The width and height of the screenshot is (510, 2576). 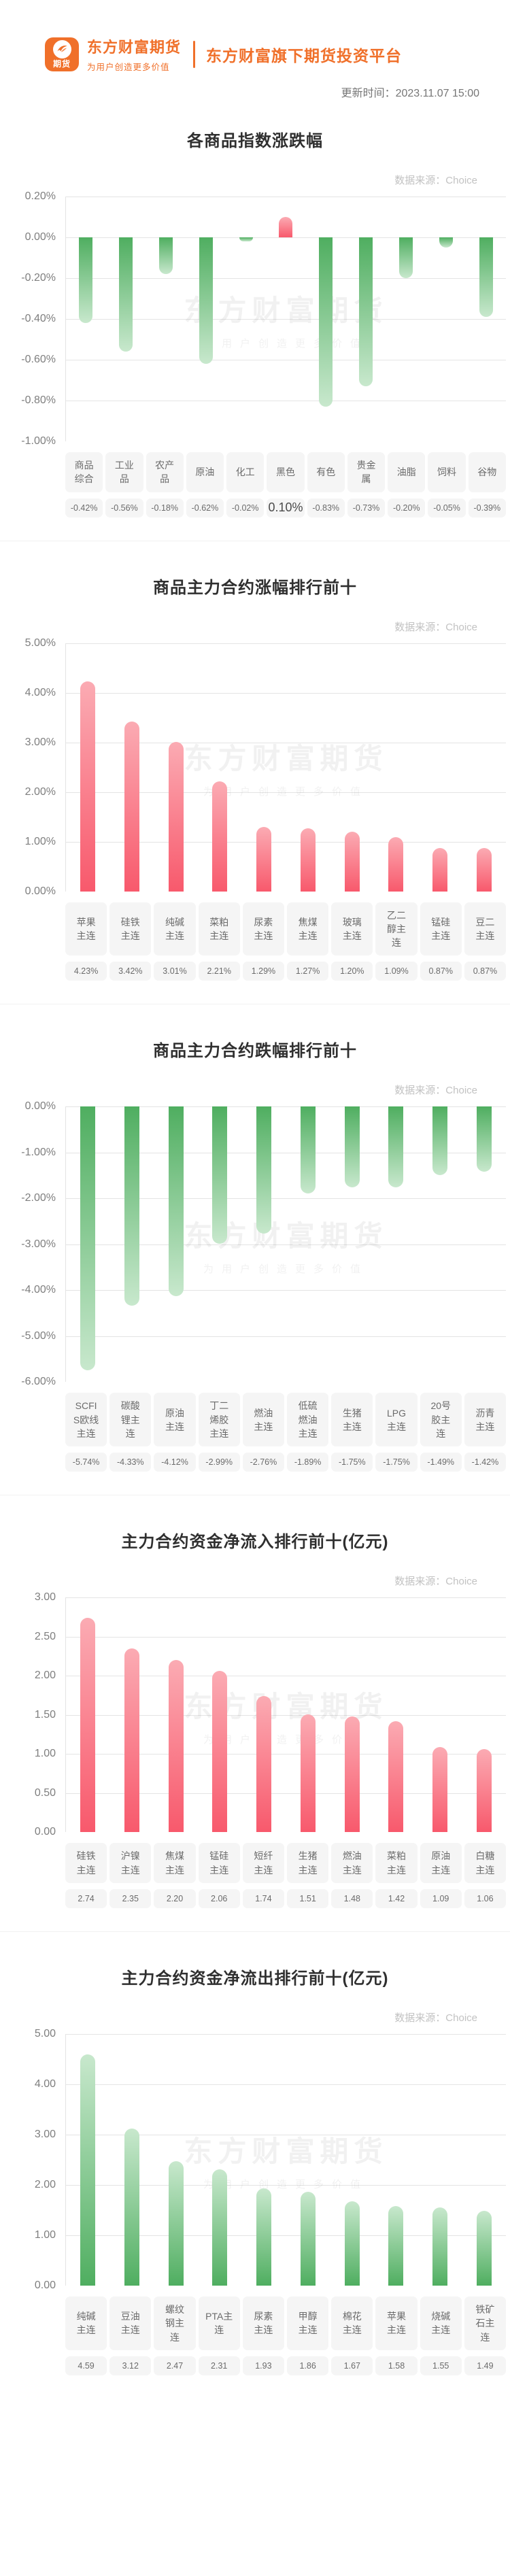 I want to click on value-pill: 1.48, so click(x=352, y=1898).